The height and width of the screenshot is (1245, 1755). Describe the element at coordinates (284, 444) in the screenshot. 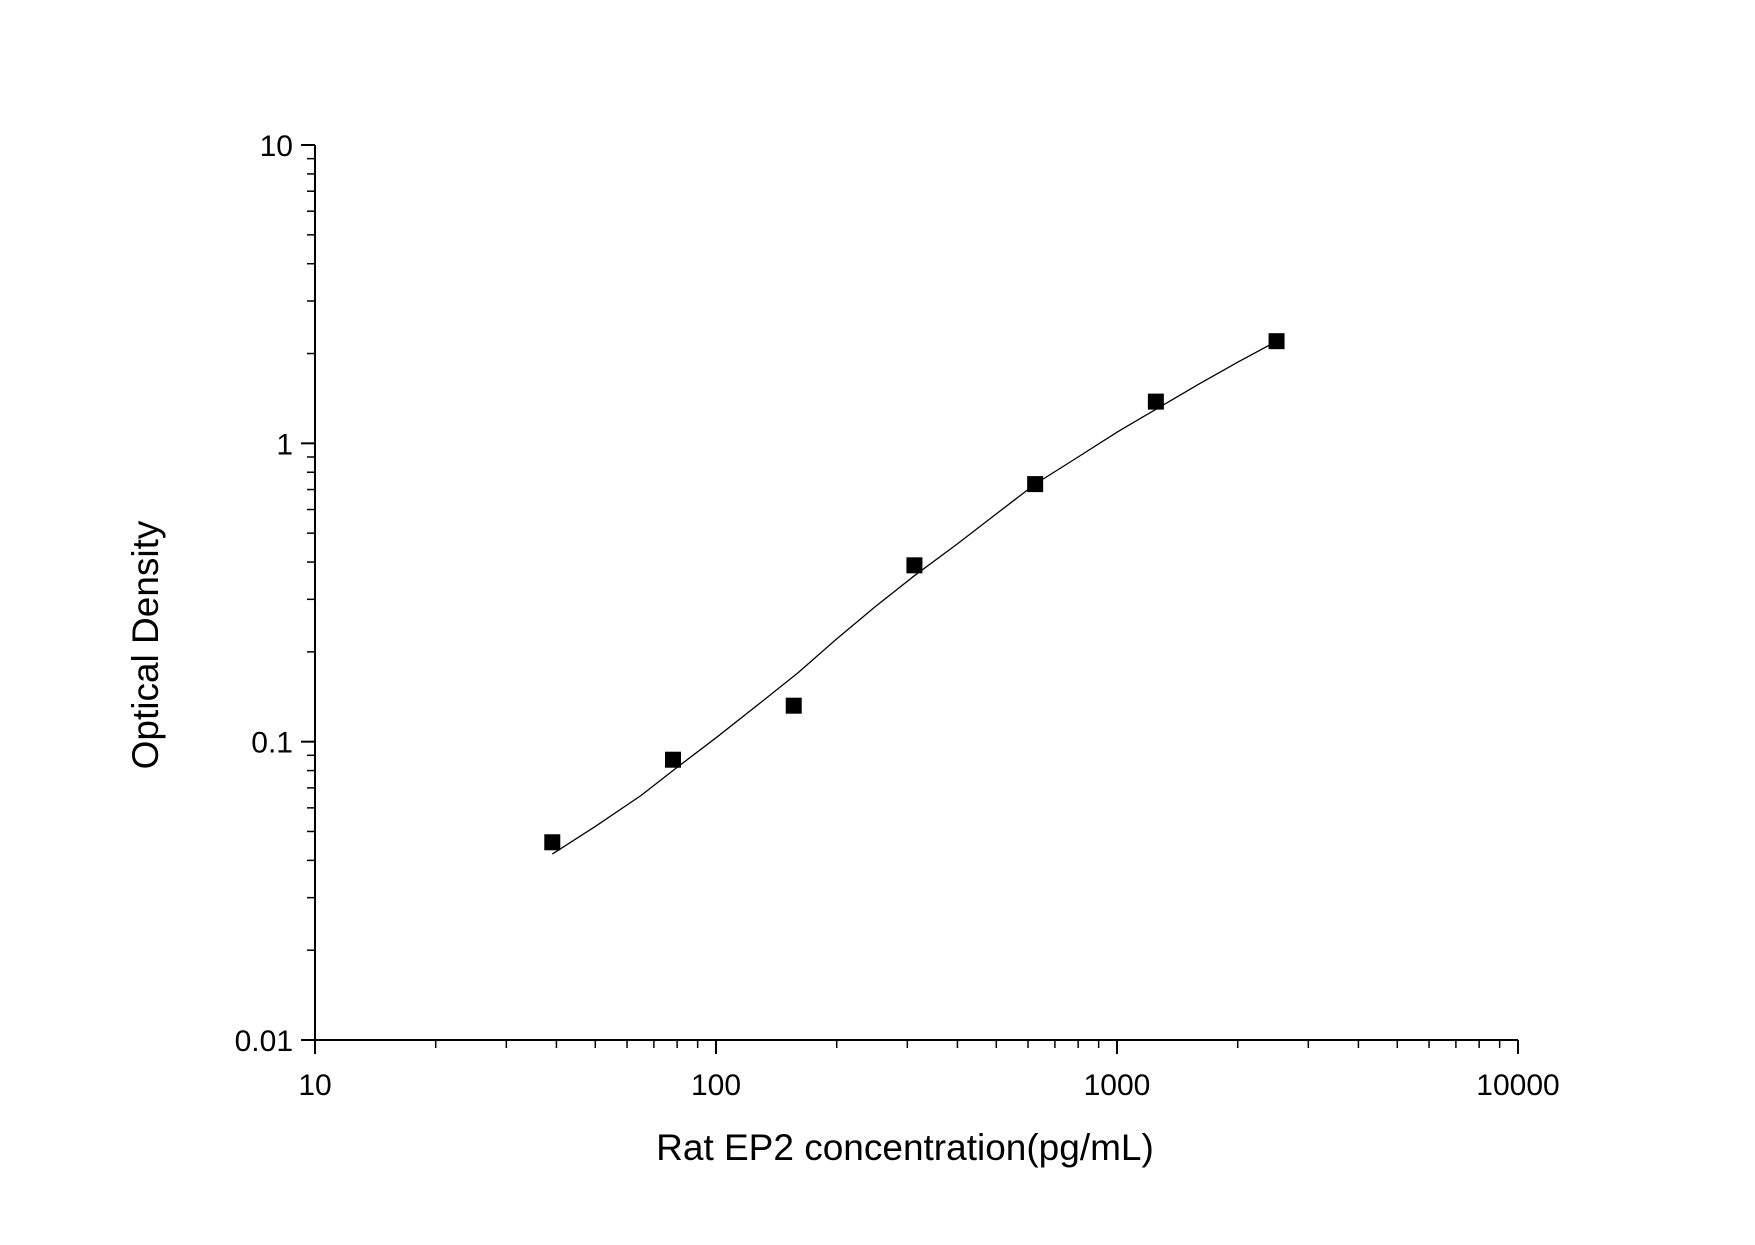

I see `y-tick-label: 1` at that location.